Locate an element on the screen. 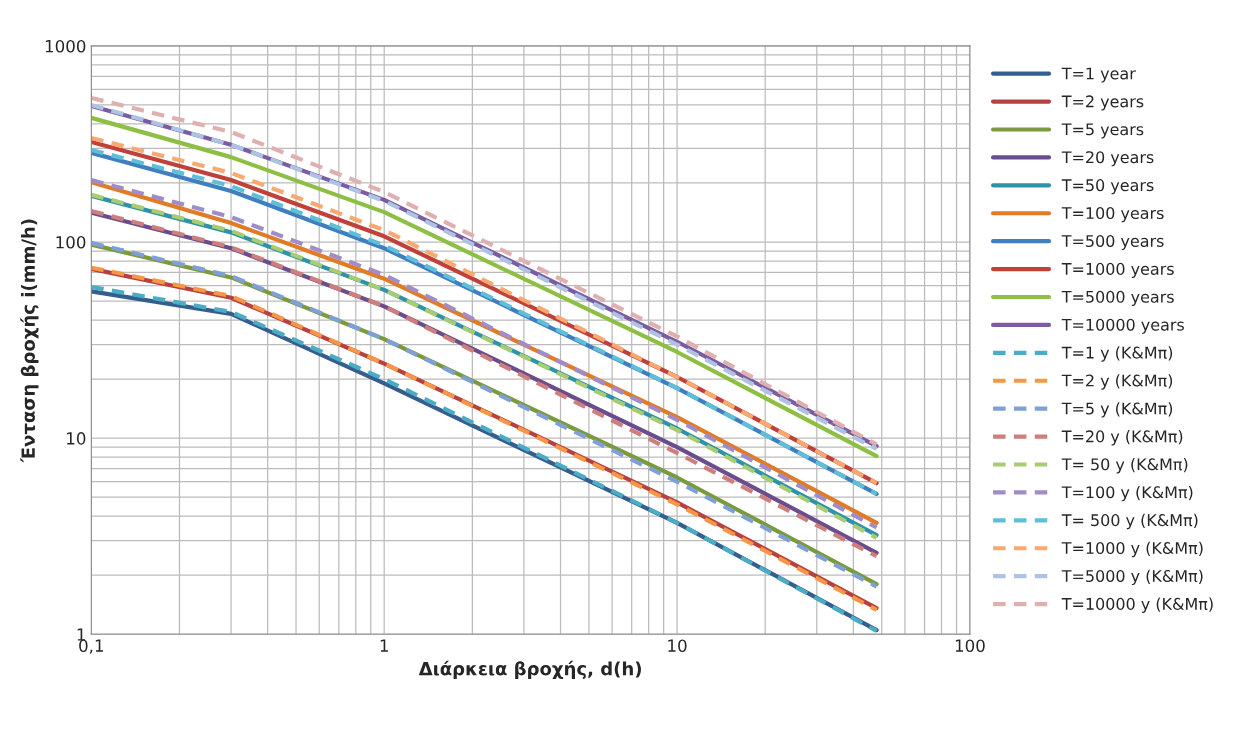 The image size is (1234, 729). legend-label: T=10000 y (K&Mπ) is located at coordinates (1137, 605).